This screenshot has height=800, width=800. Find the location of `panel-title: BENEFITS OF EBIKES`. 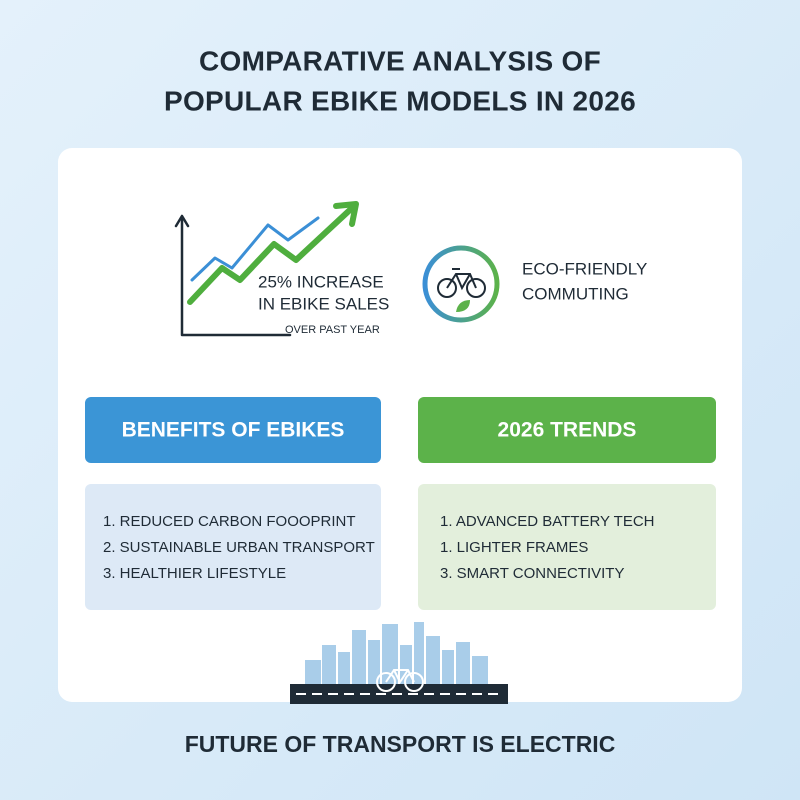

panel-title: BENEFITS OF EBIKES is located at coordinates (233, 430).